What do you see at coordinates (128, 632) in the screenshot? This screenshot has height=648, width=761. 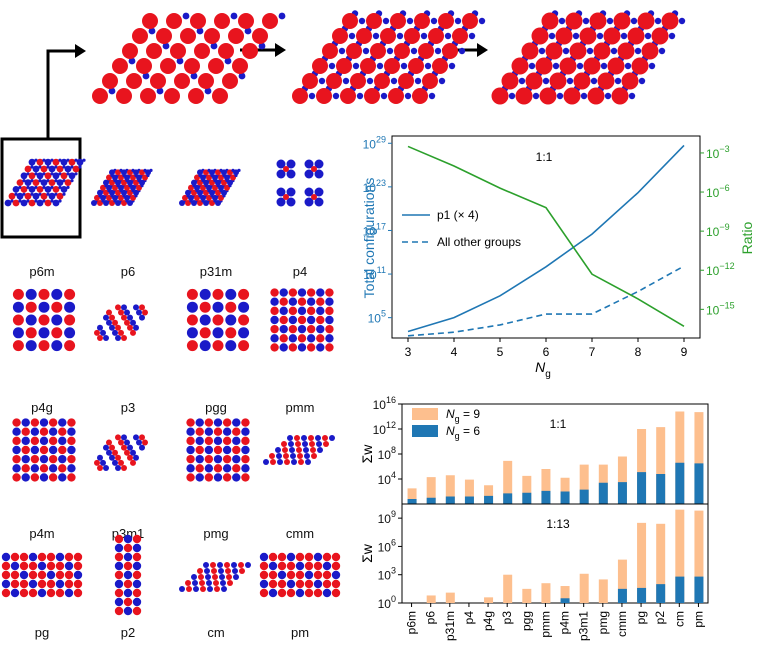 I see `group-label: p2` at bounding box center [128, 632].